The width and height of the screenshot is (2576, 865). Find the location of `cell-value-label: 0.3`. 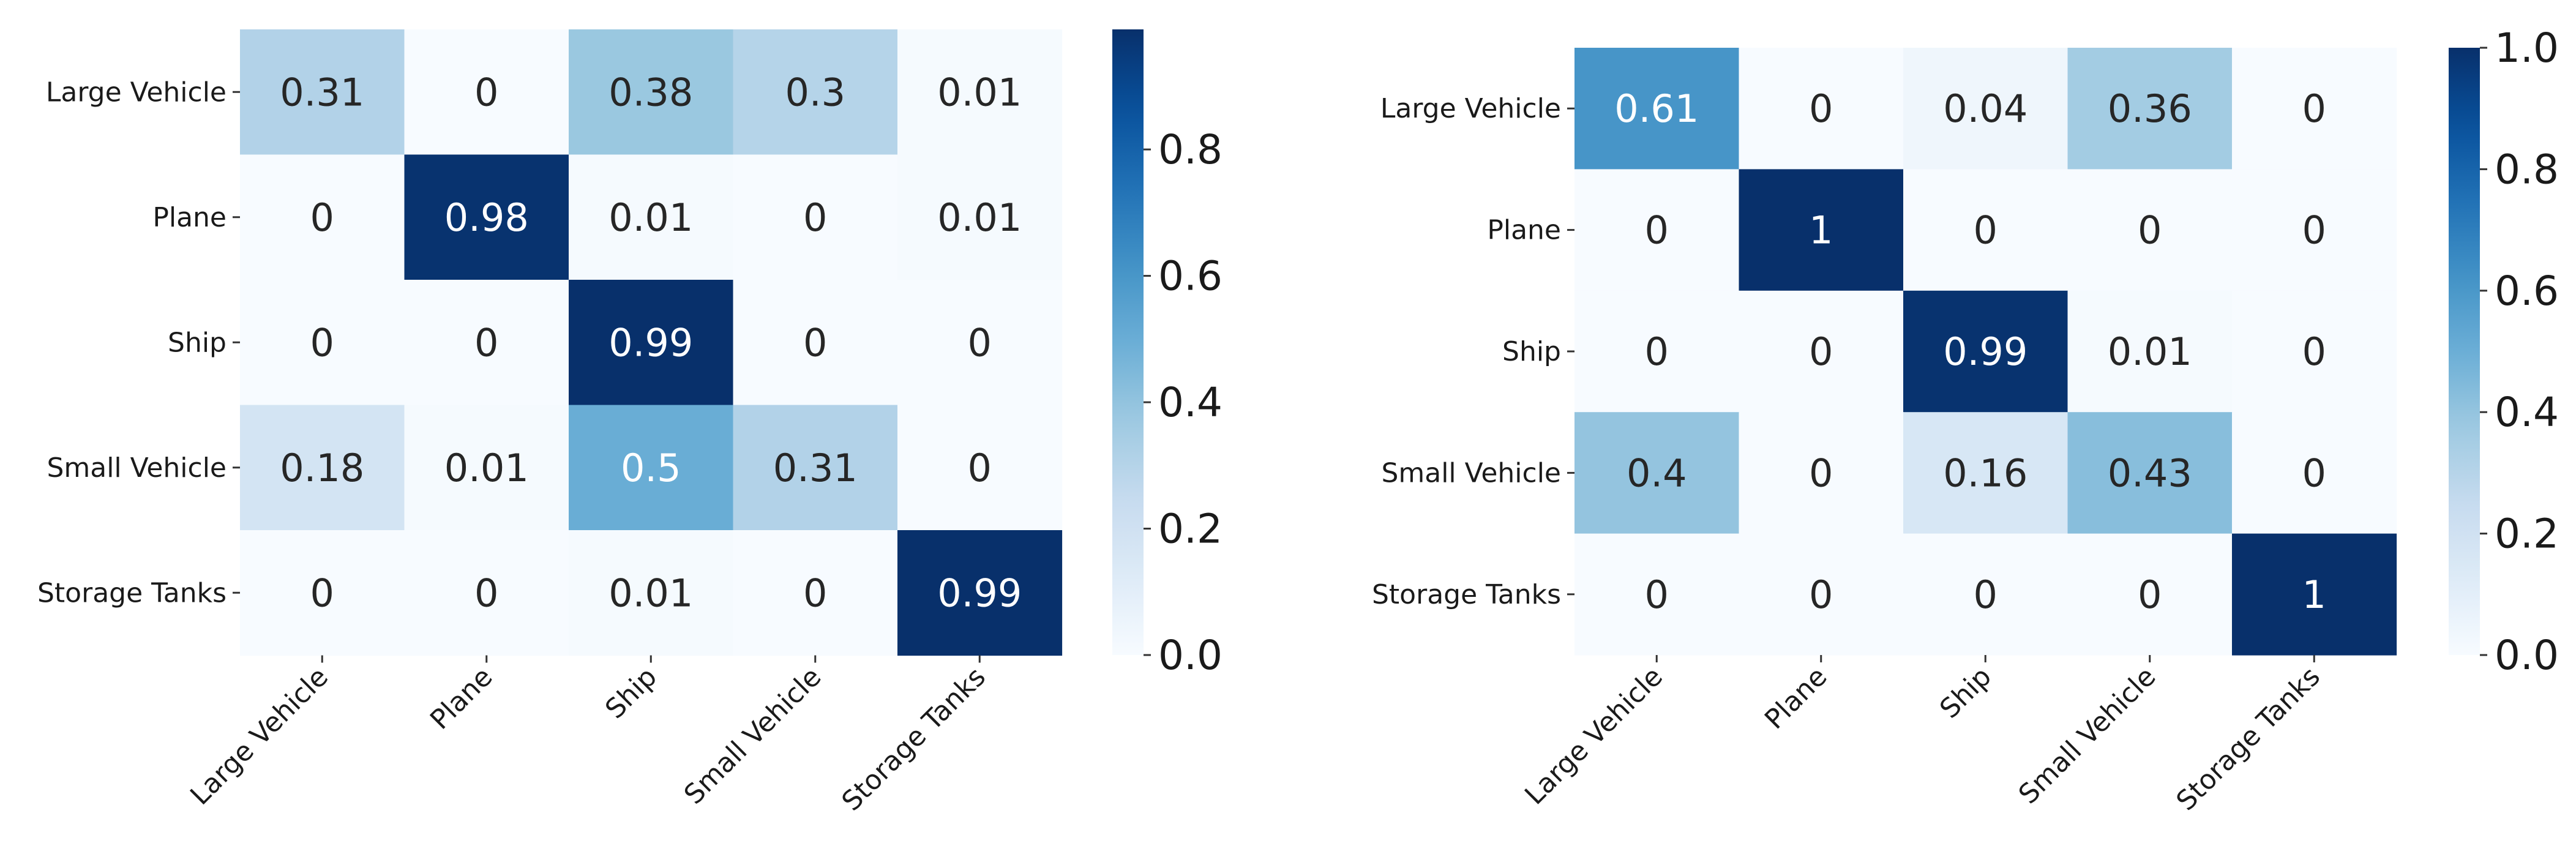

cell-value-label: 0.3 is located at coordinates (815, 92).